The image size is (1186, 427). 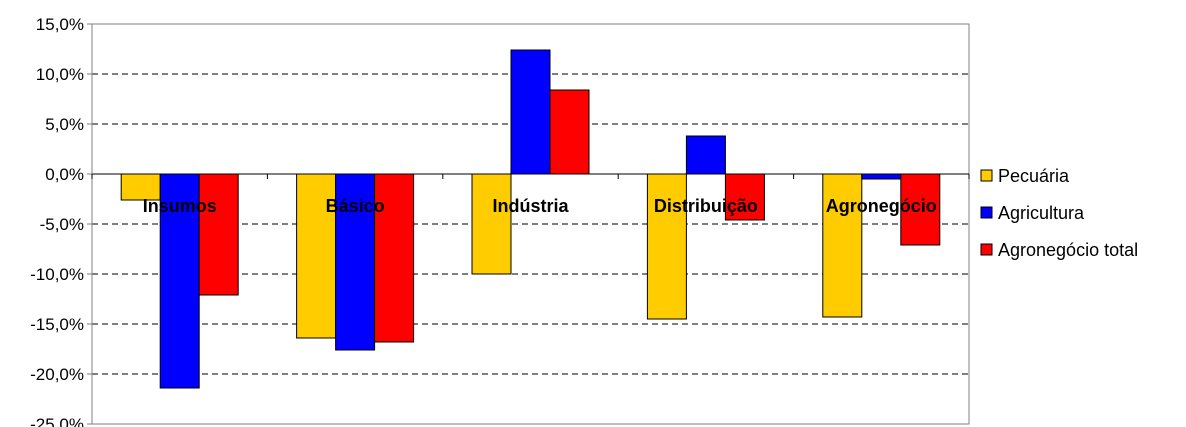 What do you see at coordinates (1041, 213) in the screenshot?
I see `legend-label: Agricultura` at bounding box center [1041, 213].